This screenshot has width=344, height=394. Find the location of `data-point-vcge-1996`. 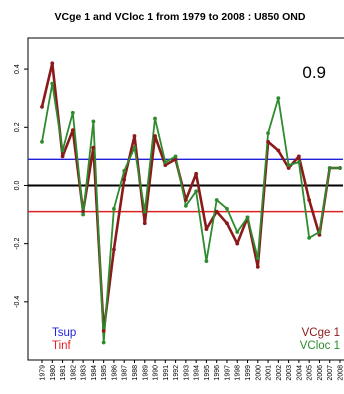

data-point-vcge-1996 is located at coordinates (216, 211).